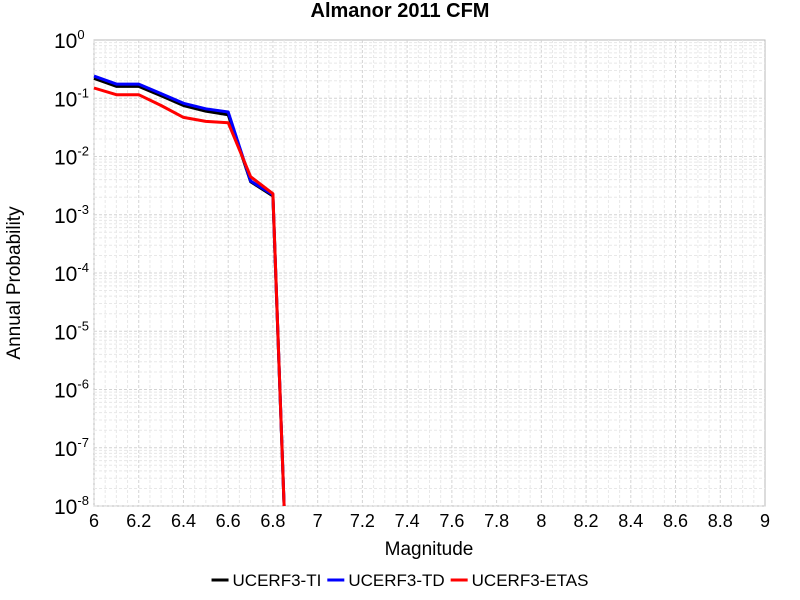 Image resolution: width=800 pixels, height=600 pixels. What do you see at coordinates (630, 521) in the screenshot?
I see `x-tick-label: 8.4` at bounding box center [630, 521].